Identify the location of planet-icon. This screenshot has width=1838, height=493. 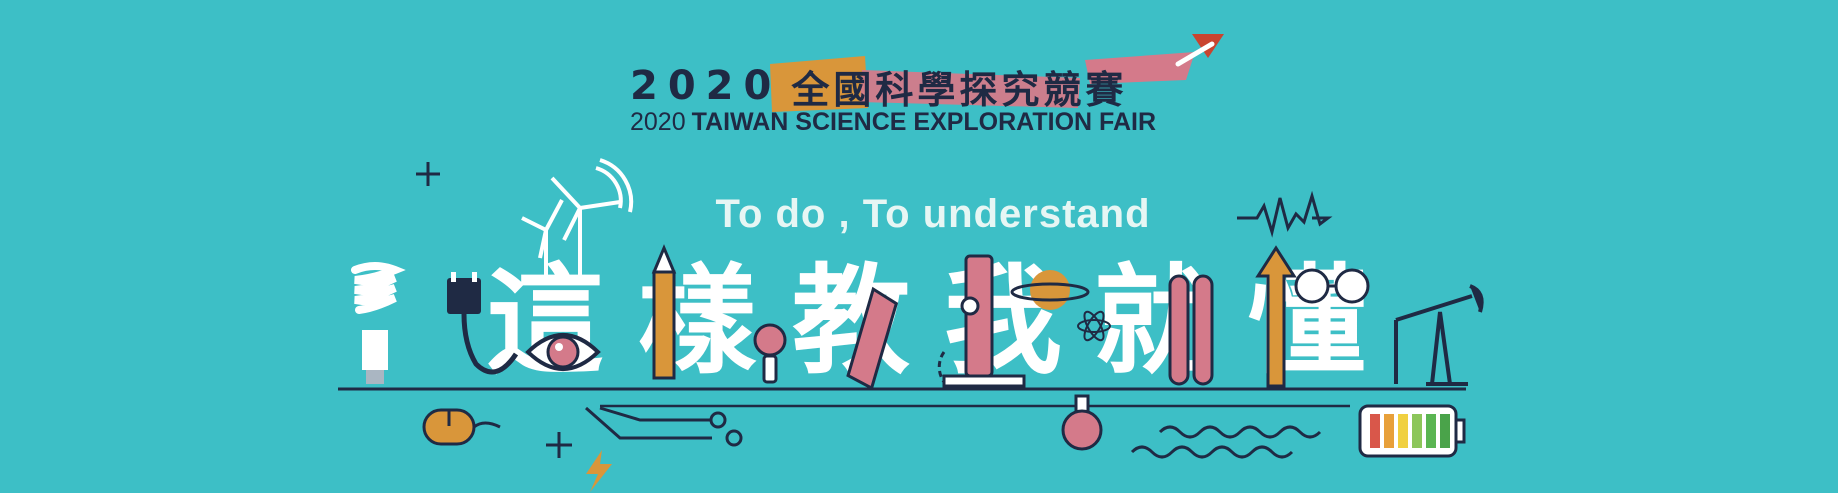
(1050, 290).